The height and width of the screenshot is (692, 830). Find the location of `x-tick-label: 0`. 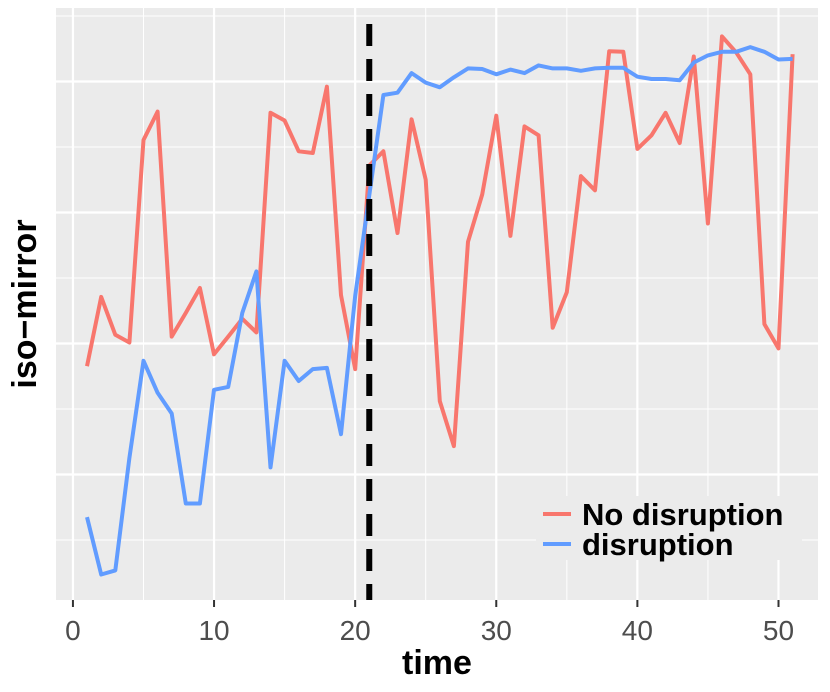

x-tick-label: 0 is located at coordinates (73, 630).